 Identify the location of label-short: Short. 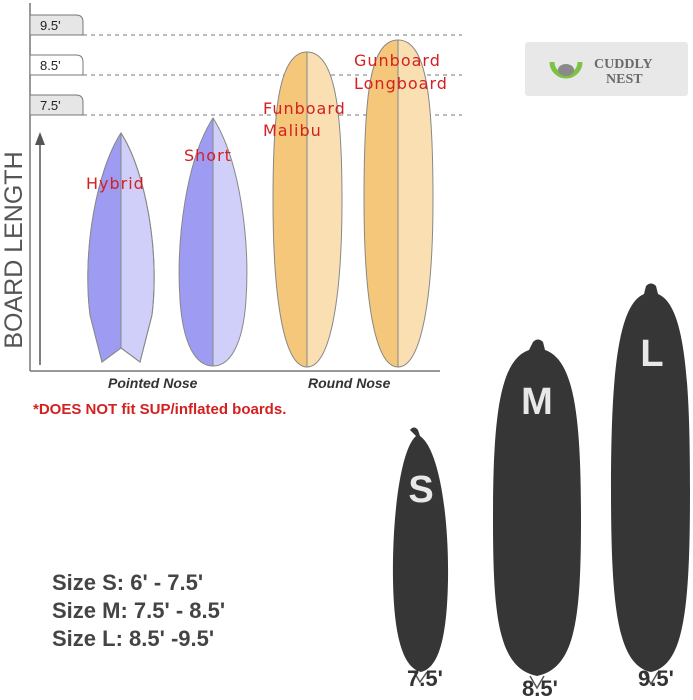
(208, 155).